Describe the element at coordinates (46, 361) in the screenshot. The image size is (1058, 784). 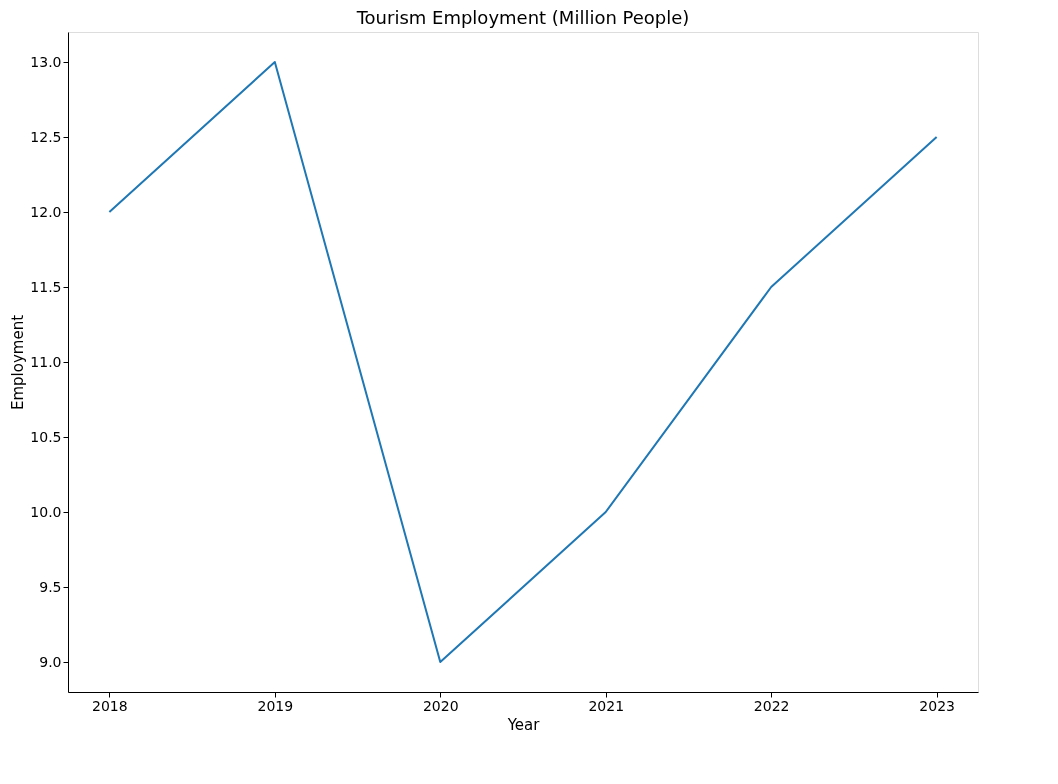
I see `y-tick-label: 11.0` at that location.